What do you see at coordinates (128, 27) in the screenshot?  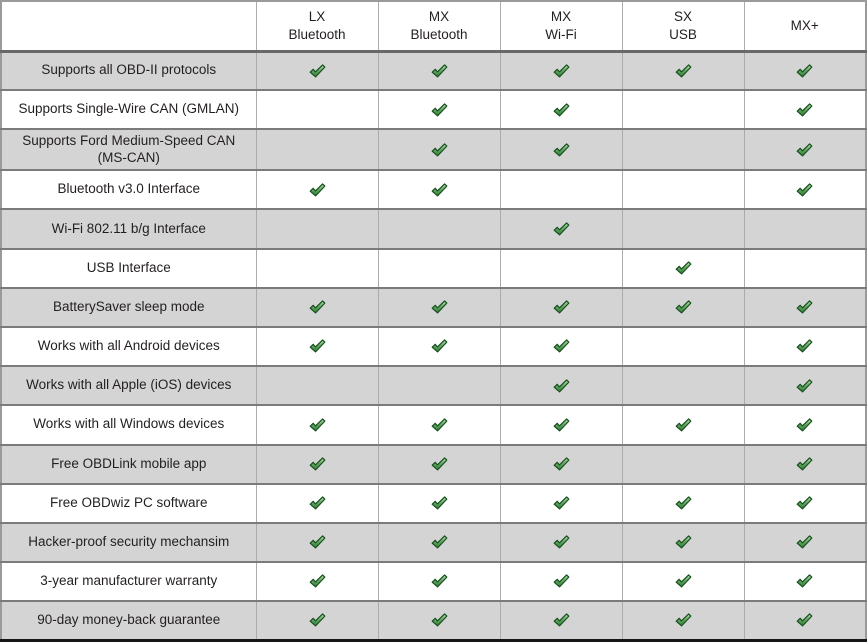 I see `feature-header-cell` at bounding box center [128, 27].